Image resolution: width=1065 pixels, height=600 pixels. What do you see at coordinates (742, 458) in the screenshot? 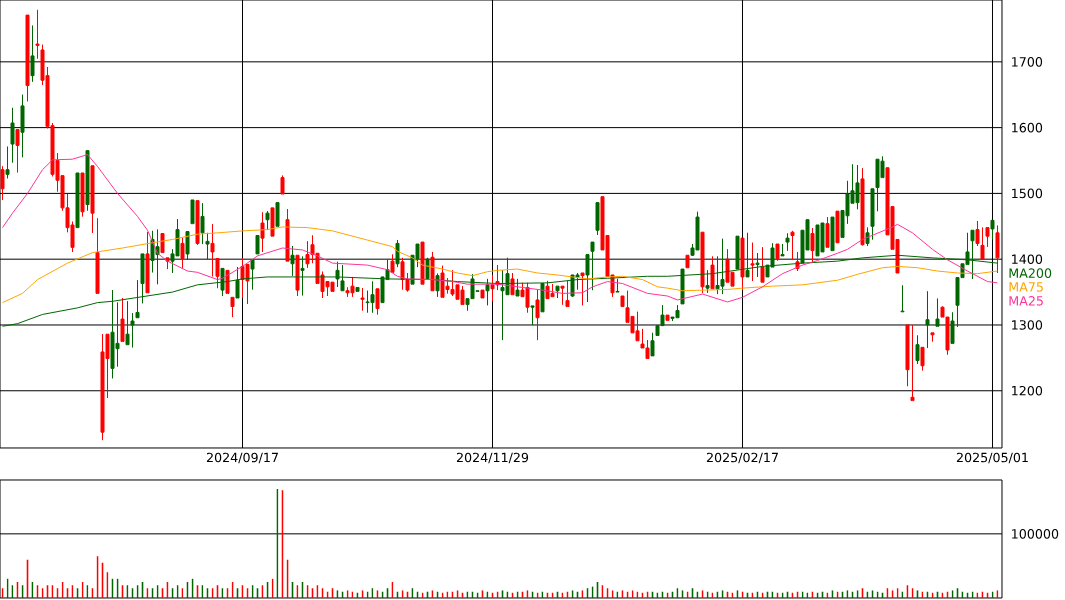
I see `x-tick-label: 2025/02/17` at bounding box center [742, 458].